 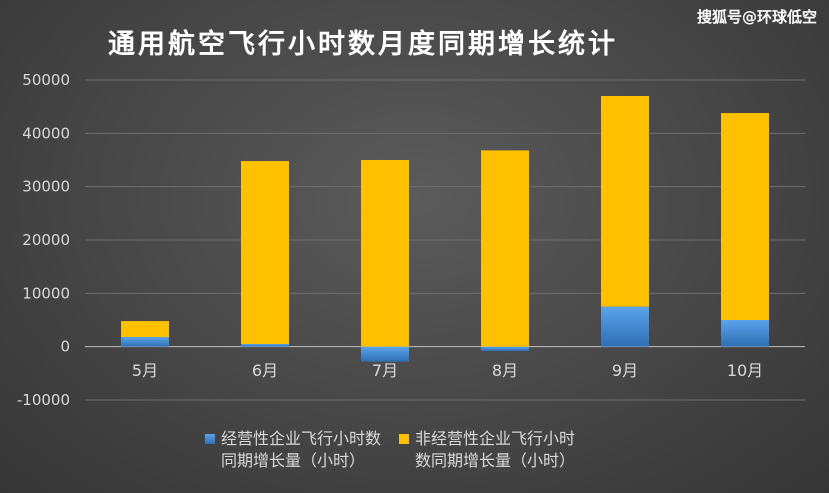 I want to click on chart-title: 通用航空飞行小时数月度同期增长统计, so click(x=363, y=44).